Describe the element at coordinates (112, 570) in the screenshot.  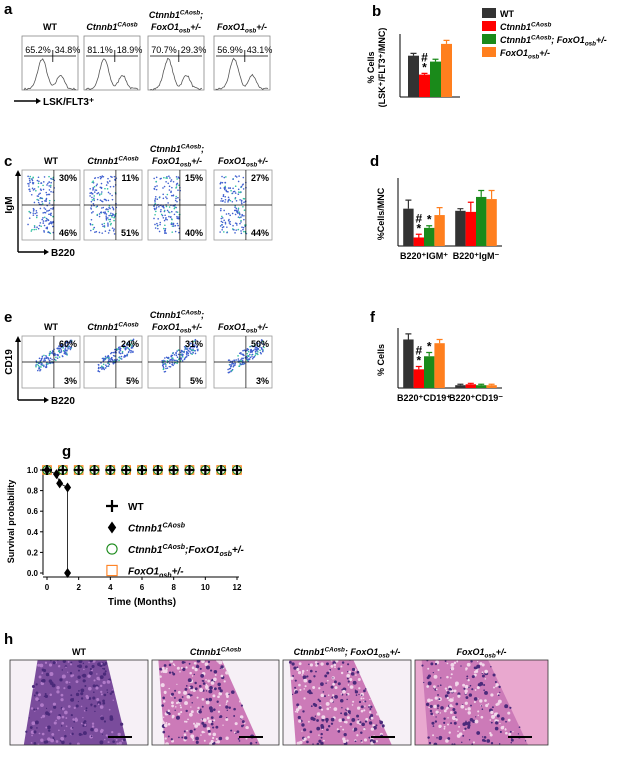
I see `marker-square` at that location.